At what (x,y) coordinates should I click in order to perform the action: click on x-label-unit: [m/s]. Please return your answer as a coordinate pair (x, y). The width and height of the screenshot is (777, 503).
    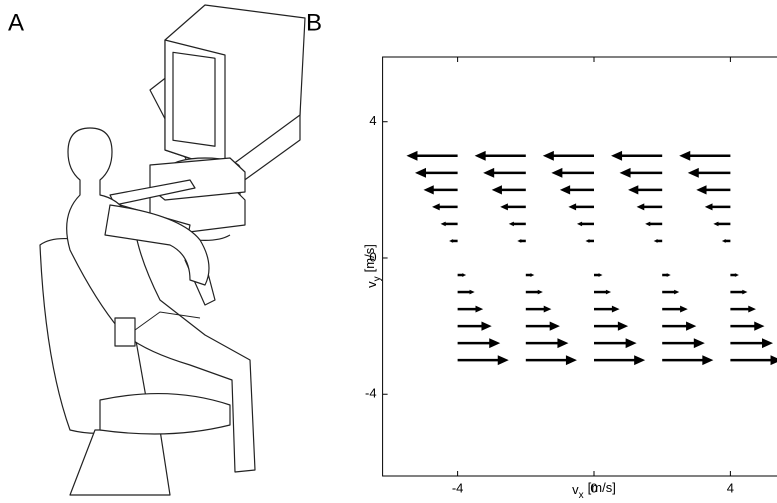
    Looking at the image, I should click on (602, 487).